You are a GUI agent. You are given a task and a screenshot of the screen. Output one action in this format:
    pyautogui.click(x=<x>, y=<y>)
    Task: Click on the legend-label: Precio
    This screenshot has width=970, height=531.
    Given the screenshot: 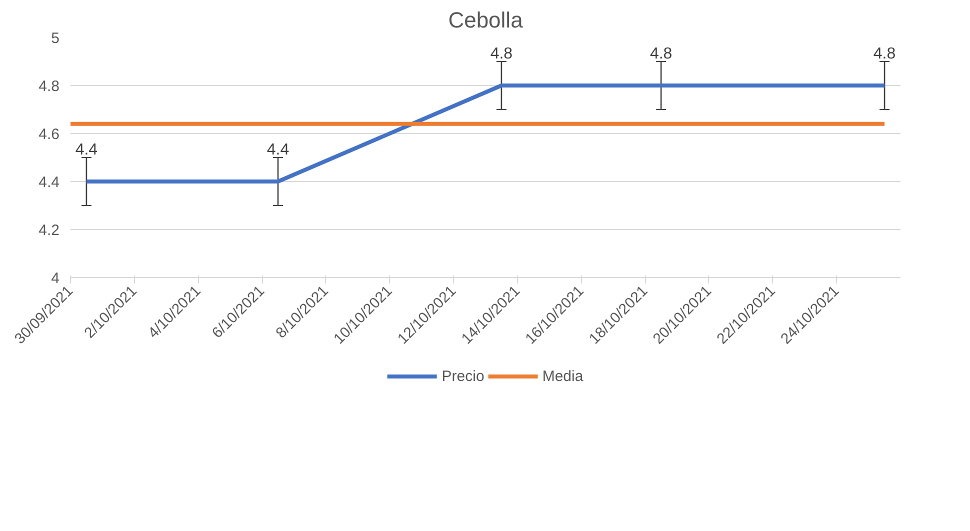 What is the action you would take?
    pyautogui.click(x=463, y=376)
    